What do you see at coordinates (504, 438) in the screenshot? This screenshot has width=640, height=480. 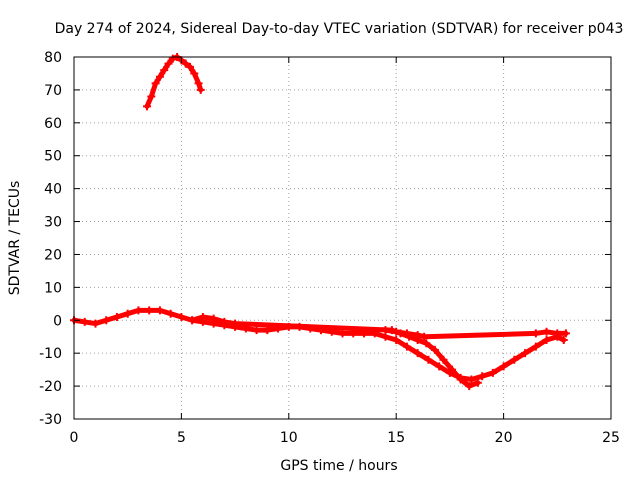 I see `x-tick-label: 20` at bounding box center [504, 438].